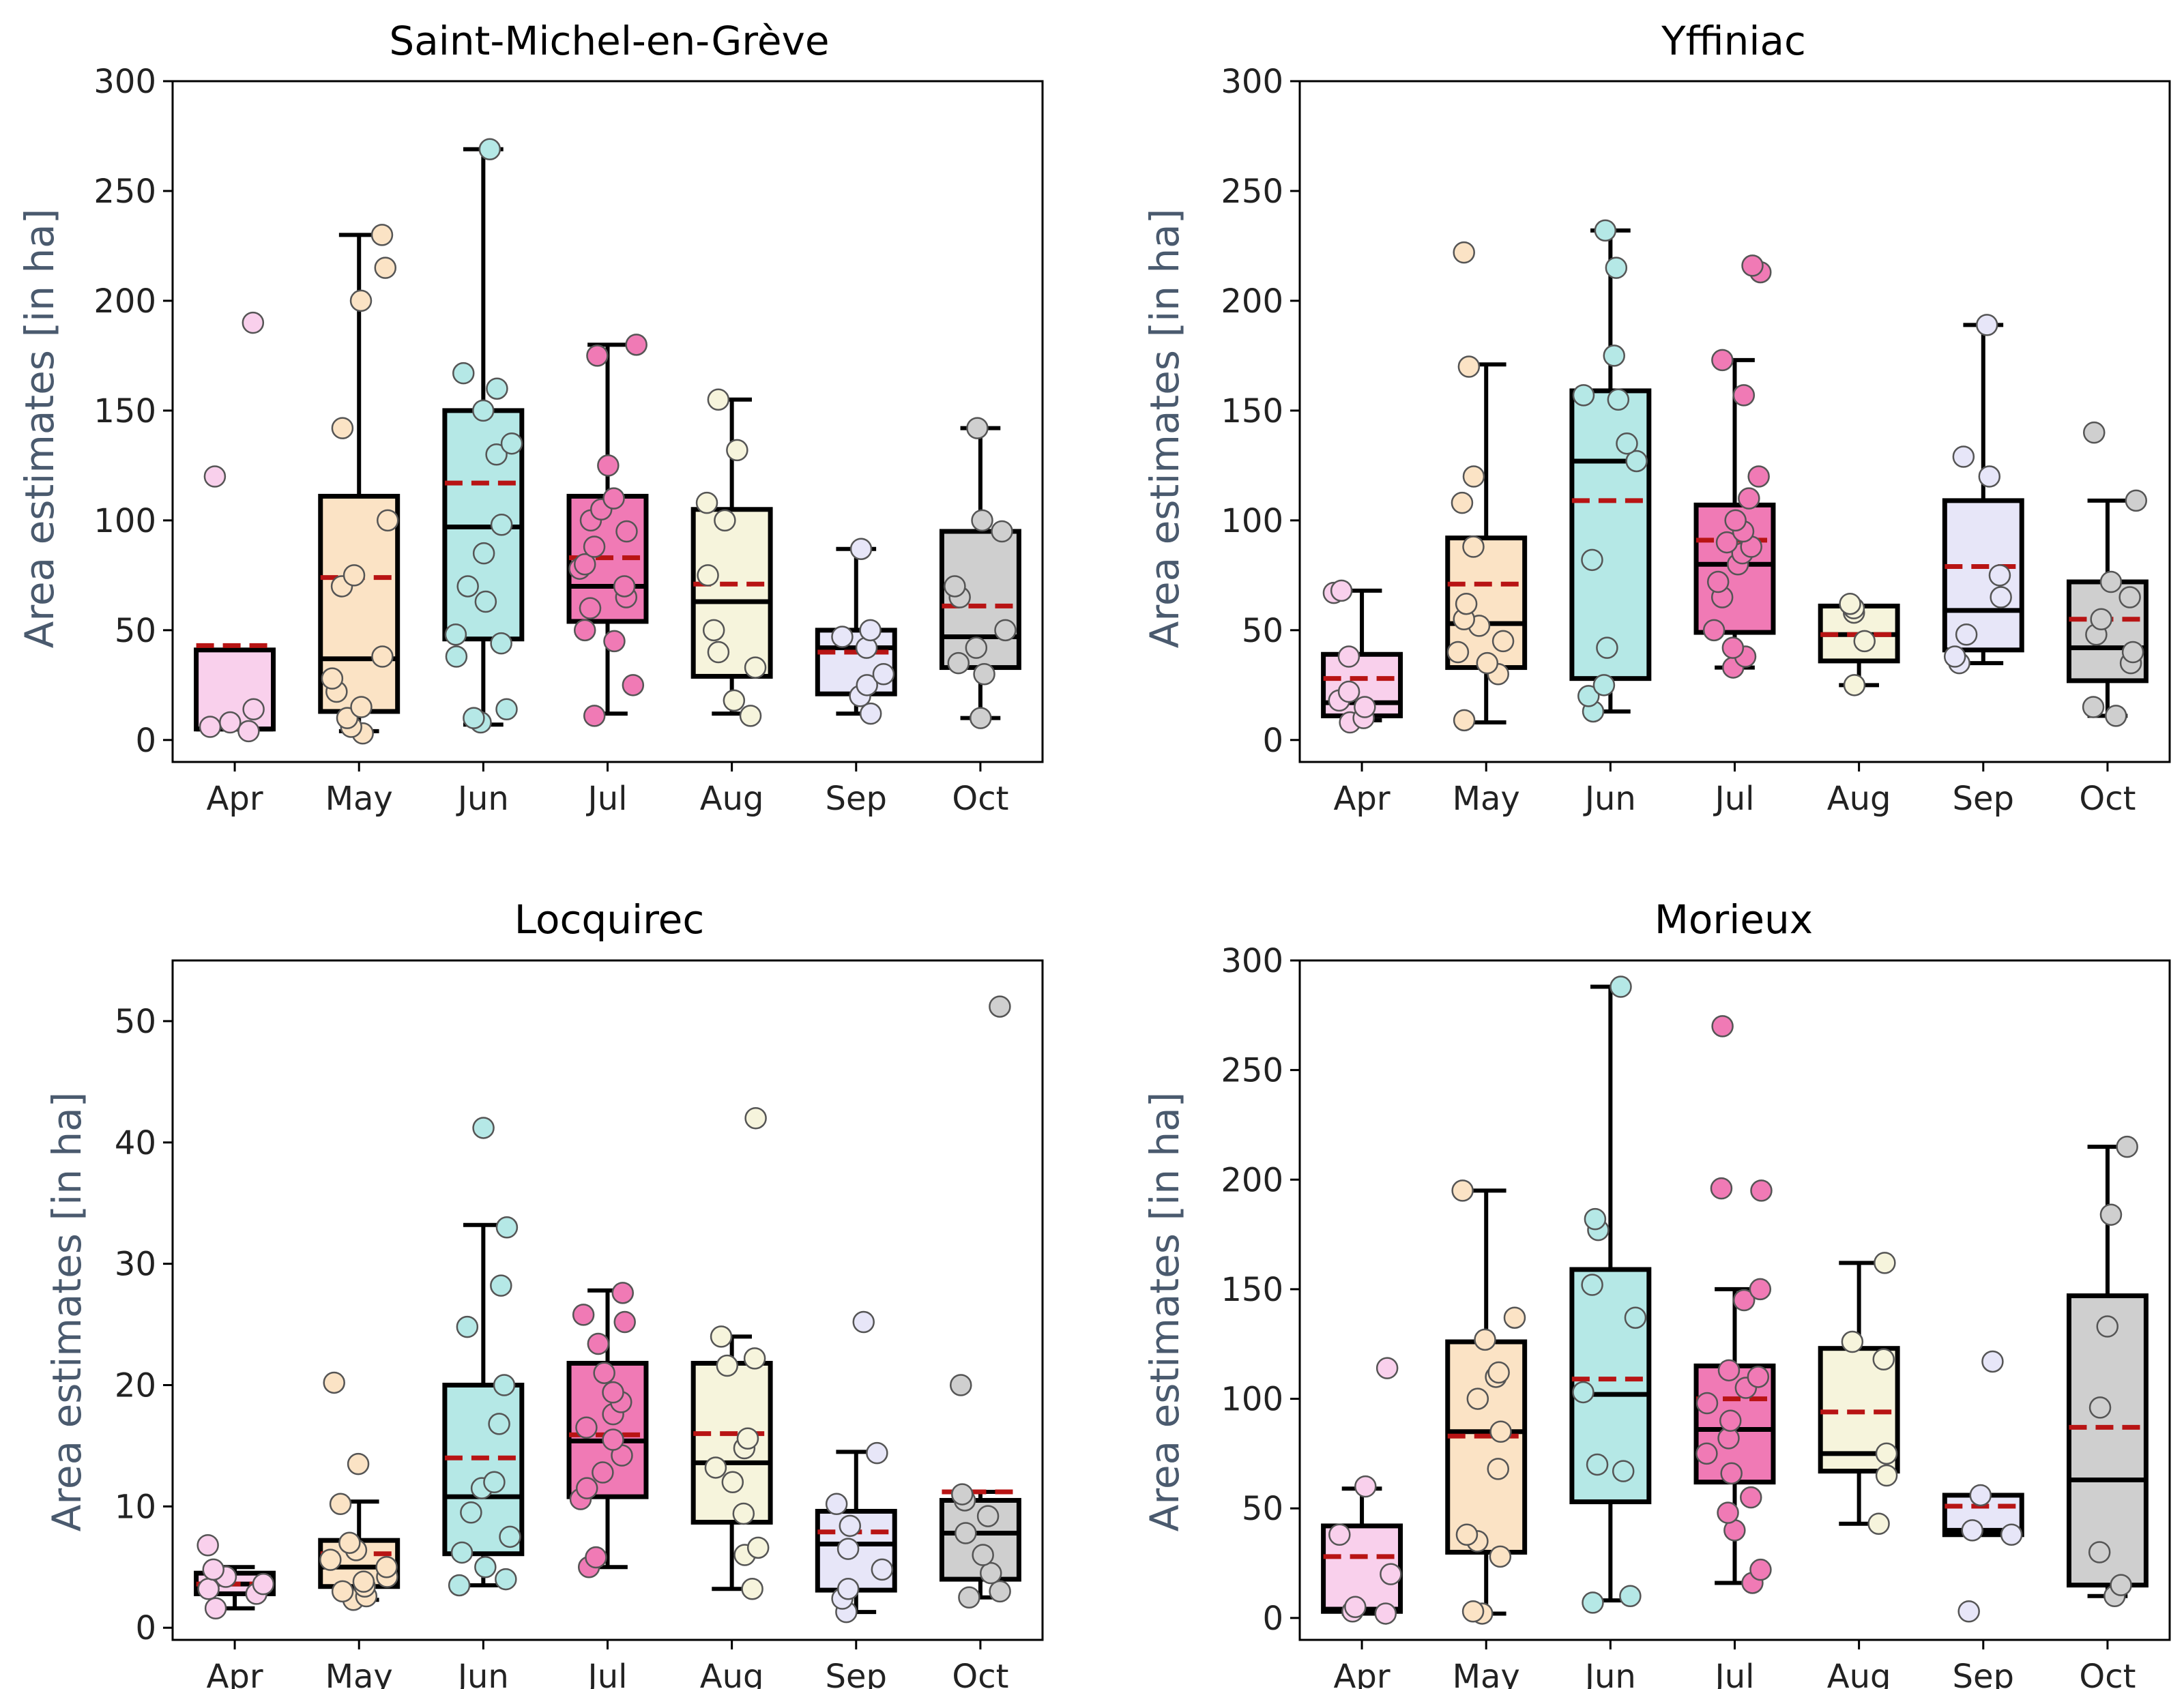 Image resolution: width=2184 pixels, height=1689 pixels. Describe the element at coordinates (731, 1442) in the screenshot. I see `box-aug` at that location.